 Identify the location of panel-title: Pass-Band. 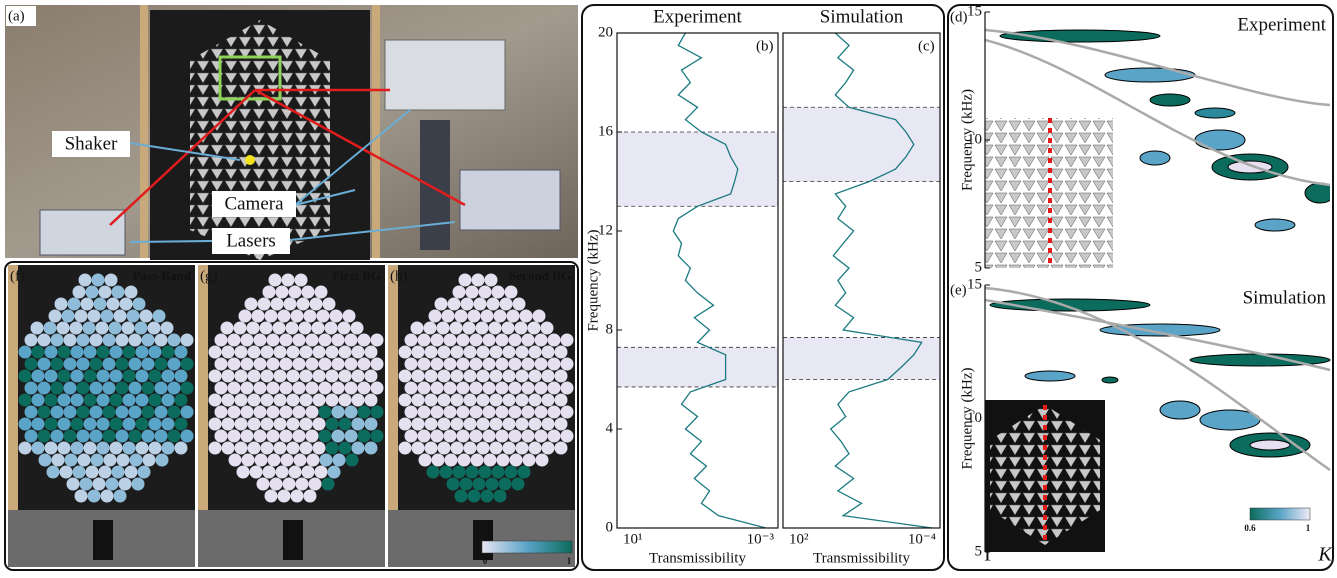
(161, 275).